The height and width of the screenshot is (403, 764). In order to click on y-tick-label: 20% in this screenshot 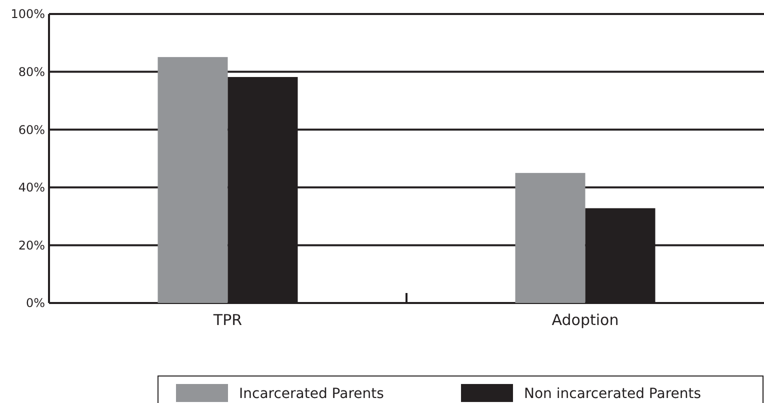, I will do `click(31, 245)`.